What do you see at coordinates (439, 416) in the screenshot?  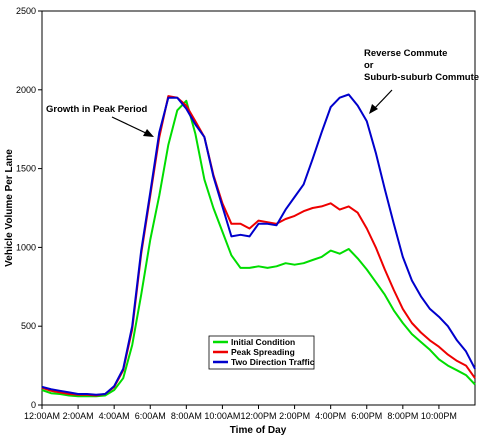 I see `x-tick-label: 10:00PM` at bounding box center [439, 416].